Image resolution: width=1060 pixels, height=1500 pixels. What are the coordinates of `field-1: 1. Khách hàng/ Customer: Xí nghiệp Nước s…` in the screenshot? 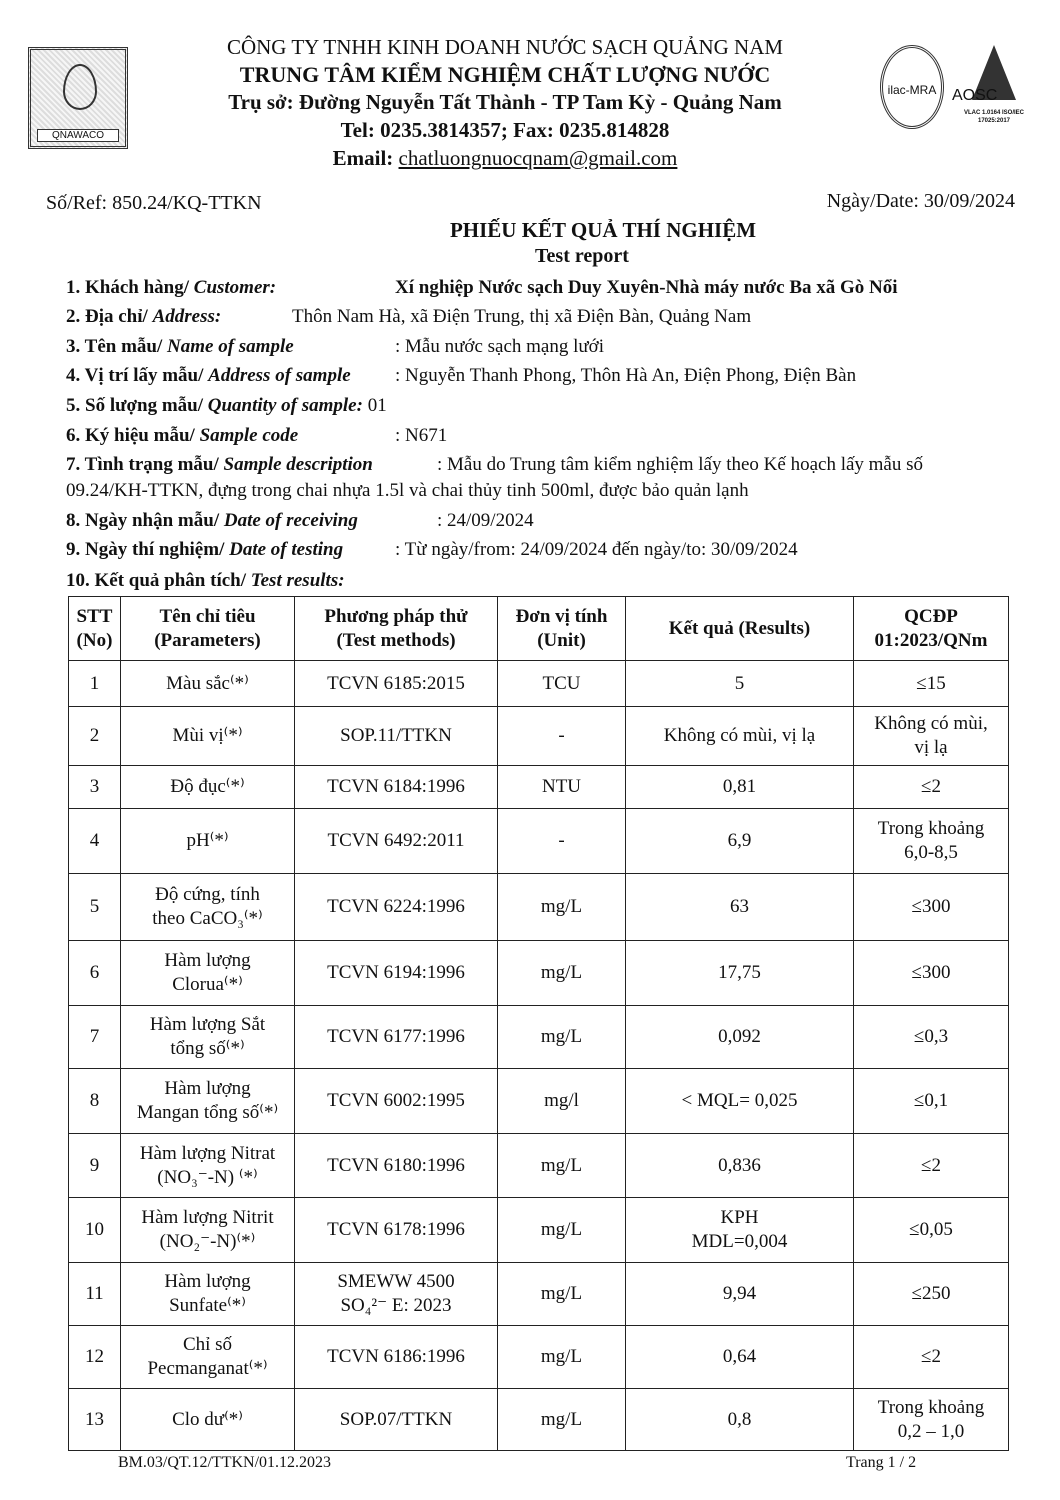 It's located at (482, 288).